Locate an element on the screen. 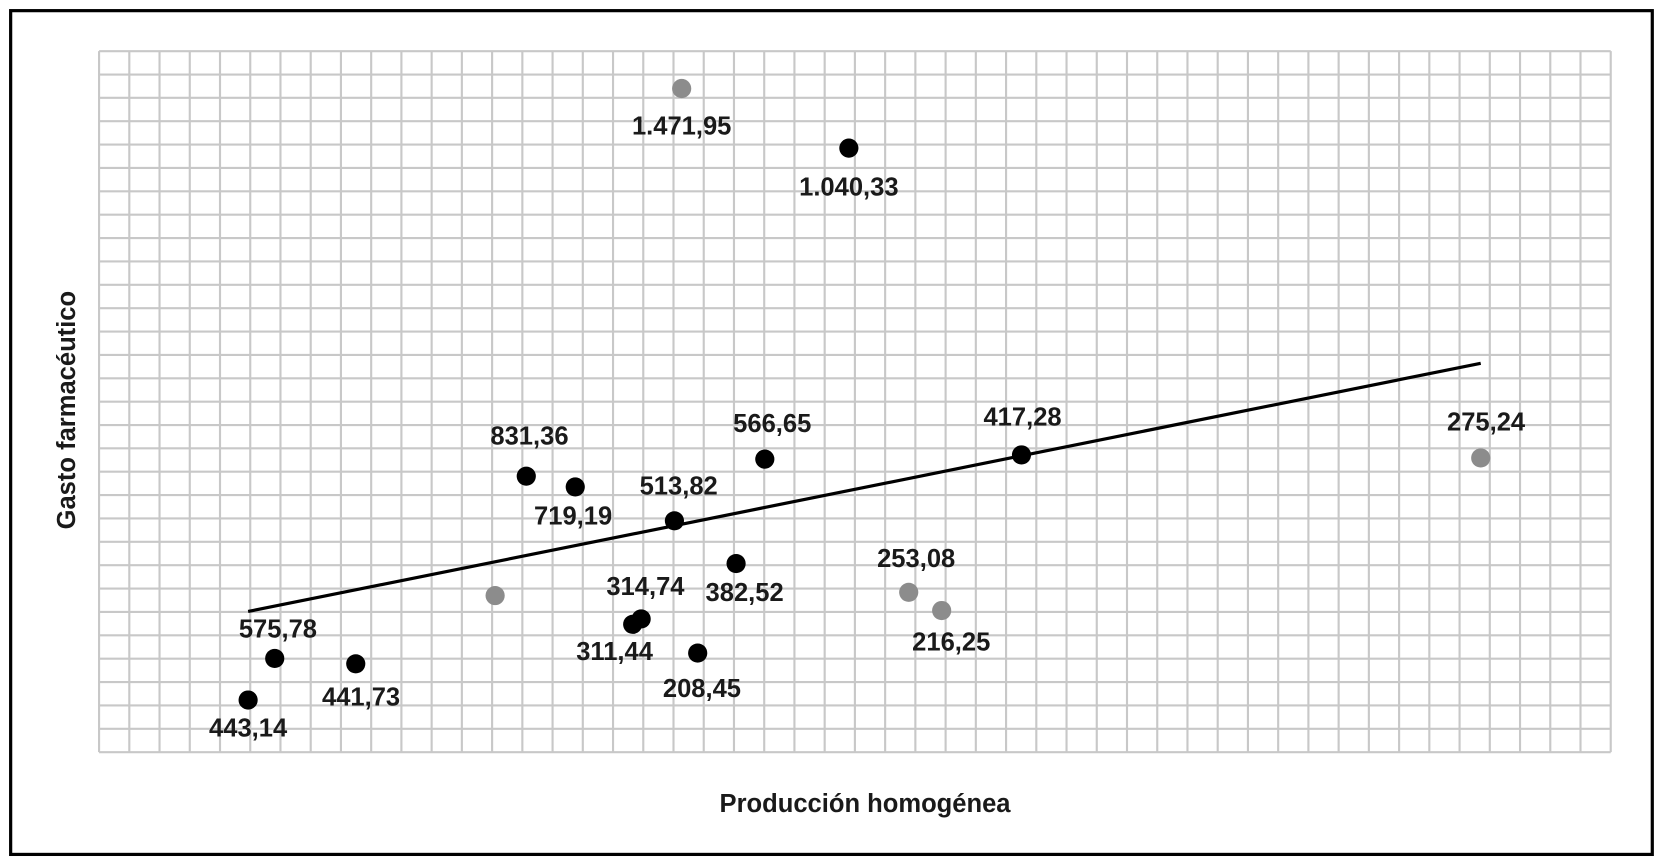  point-label: 441,73 is located at coordinates (361, 698).